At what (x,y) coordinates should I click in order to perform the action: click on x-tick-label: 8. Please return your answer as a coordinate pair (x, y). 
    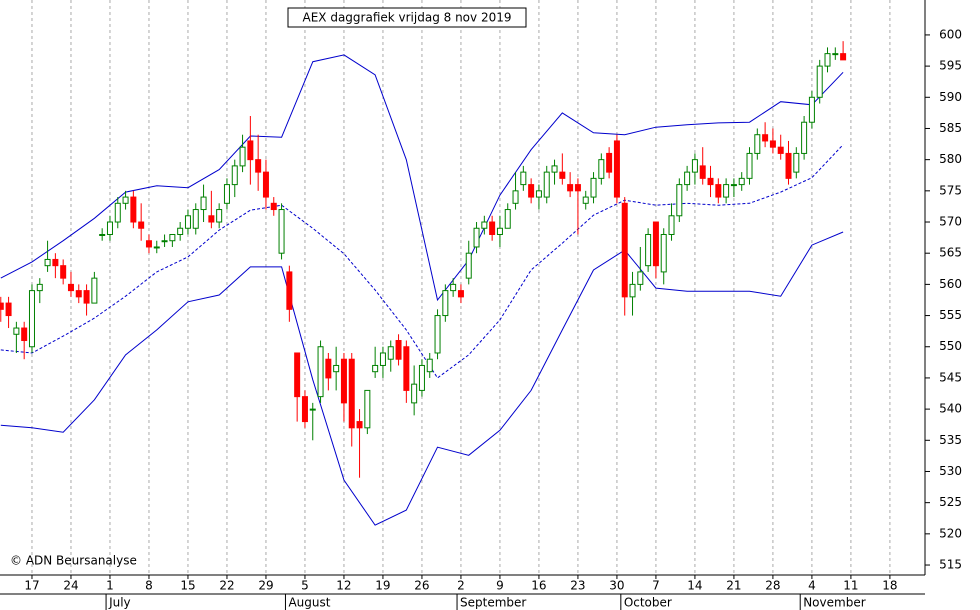
    Looking at the image, I should click on (149, 586).